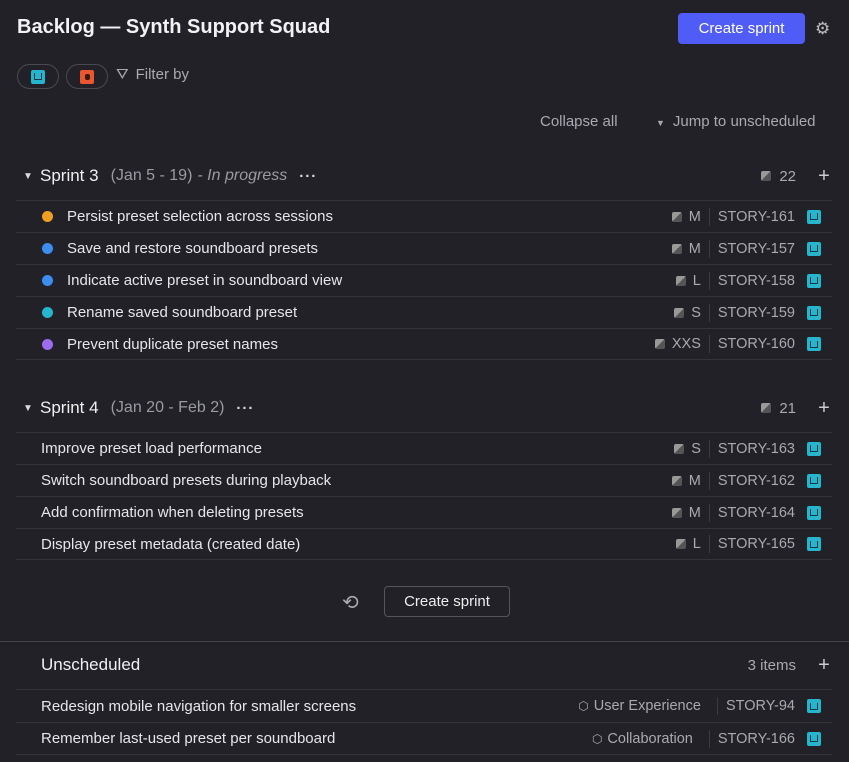 This screenshot has width=849, height=762. Describe the element at coordinates (447, 601) in the screenshot. I see `create-sprint-secondary-button: Create sprint` at that location.